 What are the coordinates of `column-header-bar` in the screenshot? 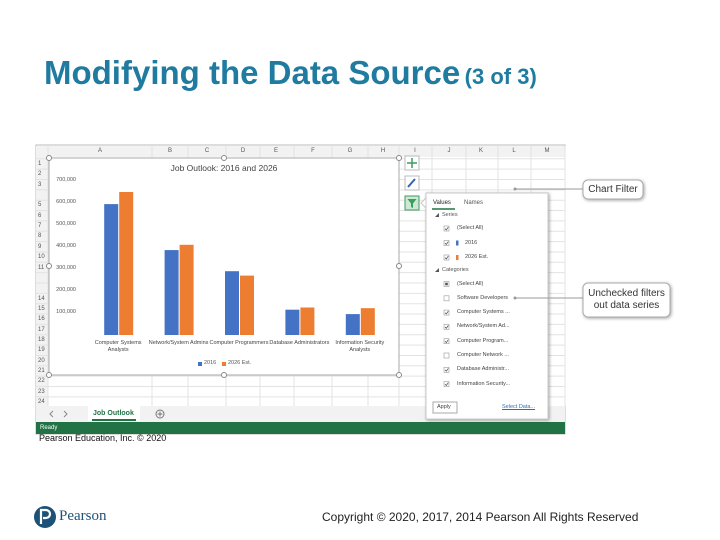 It's located at (300, 151).